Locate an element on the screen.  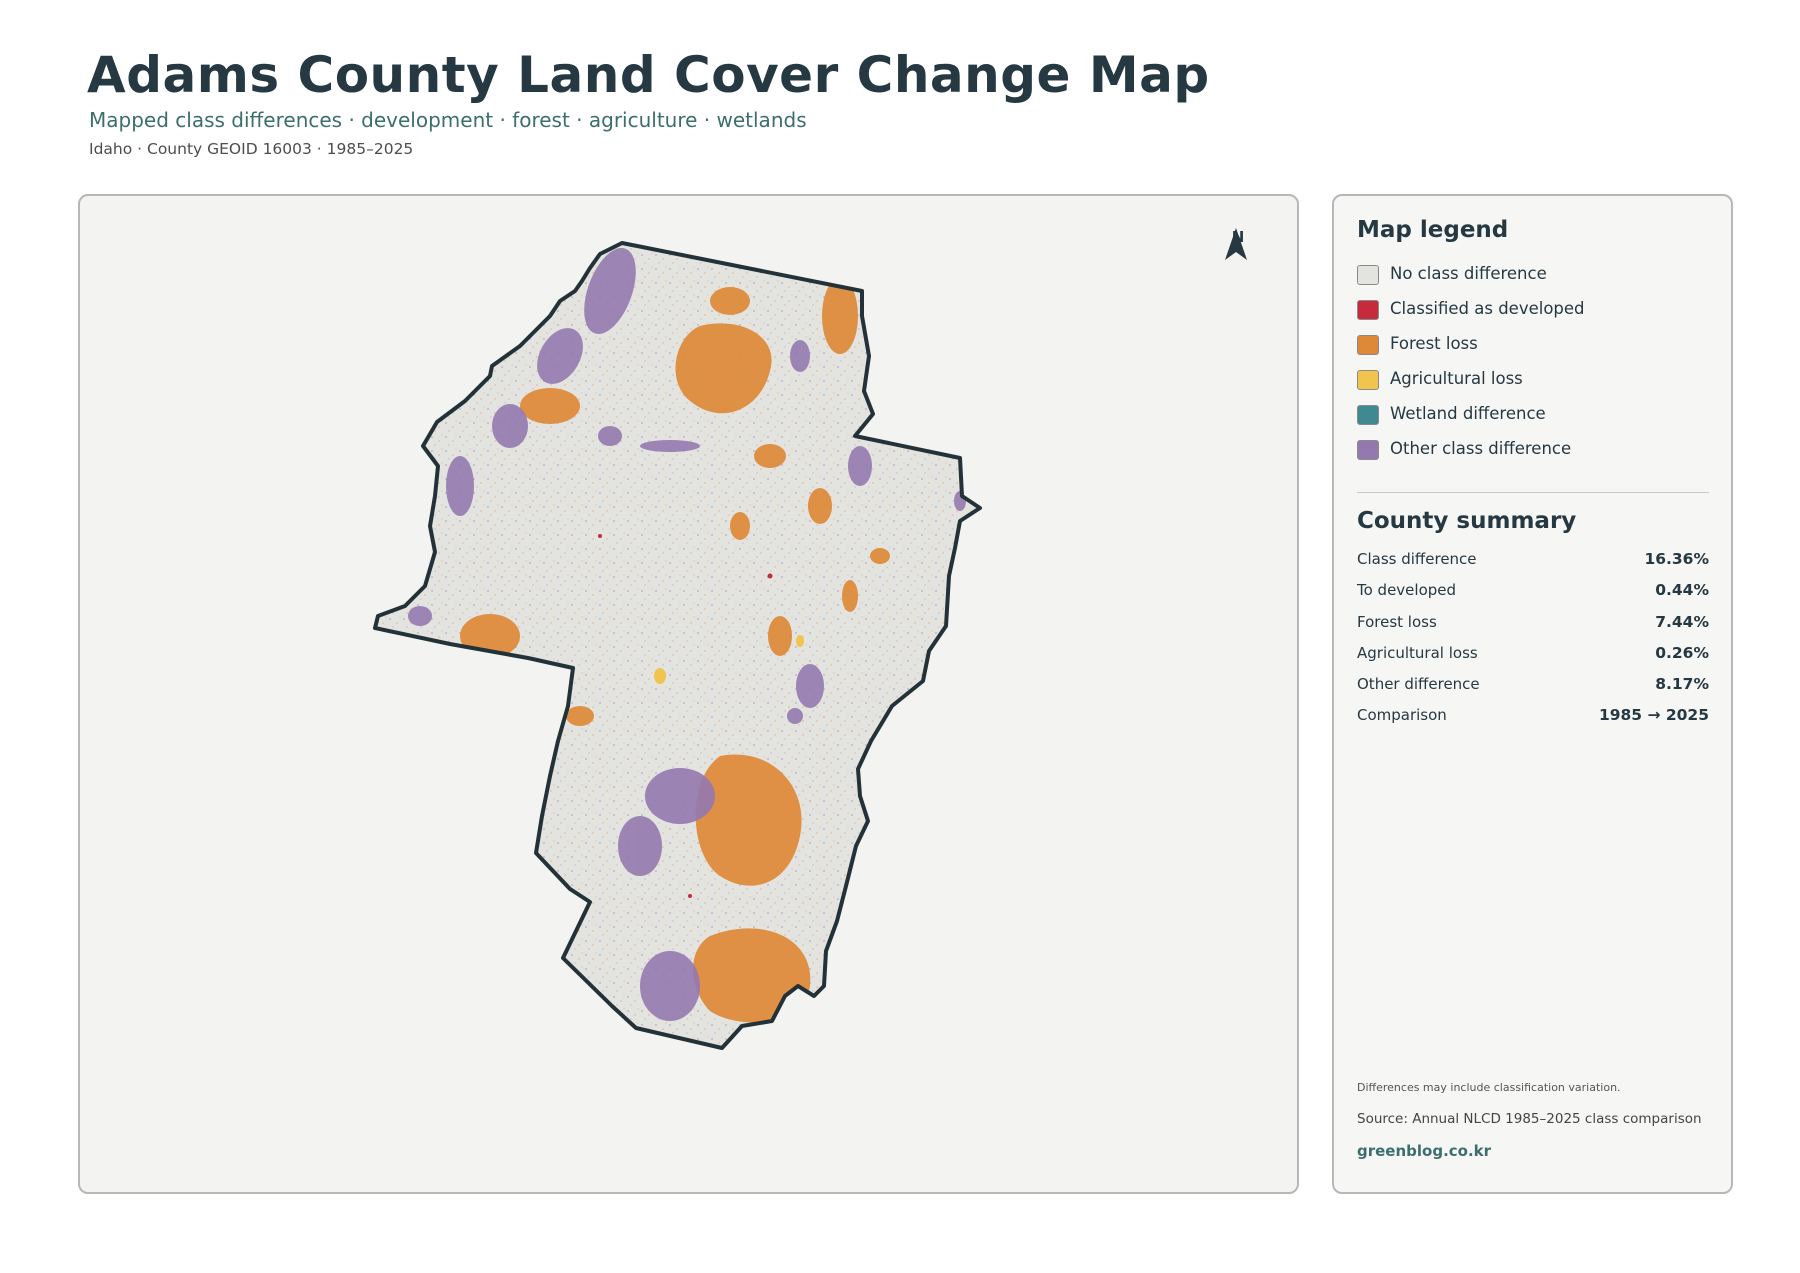
summary-row: Other difference 8.17% is located at coordinates (1533, 690).